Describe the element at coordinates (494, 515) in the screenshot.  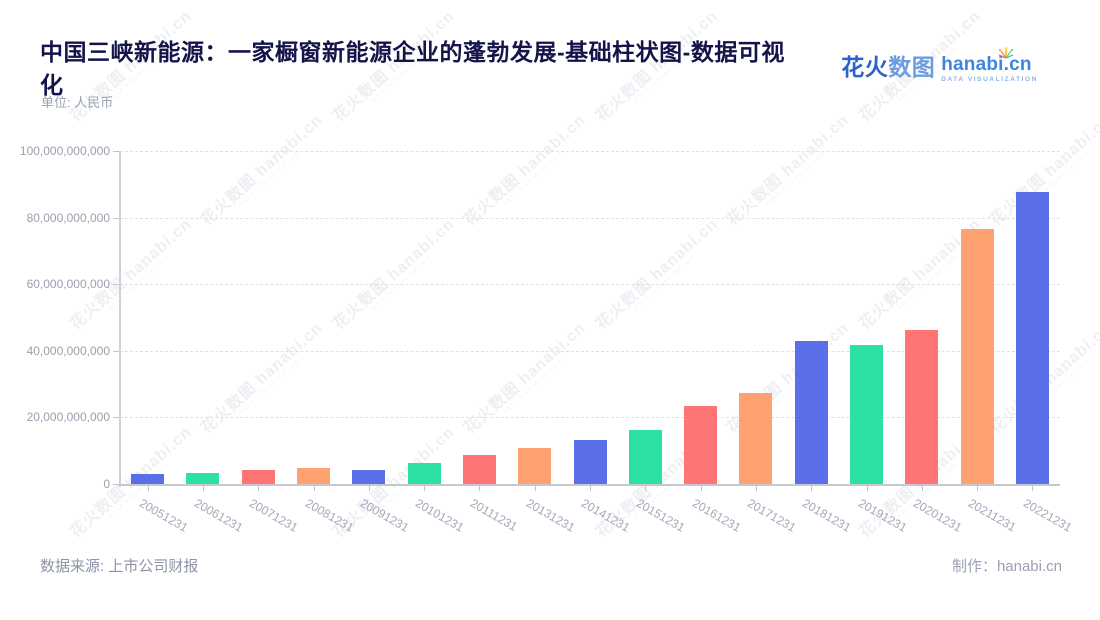
I see `x-axis-label: 20111231` at that location.